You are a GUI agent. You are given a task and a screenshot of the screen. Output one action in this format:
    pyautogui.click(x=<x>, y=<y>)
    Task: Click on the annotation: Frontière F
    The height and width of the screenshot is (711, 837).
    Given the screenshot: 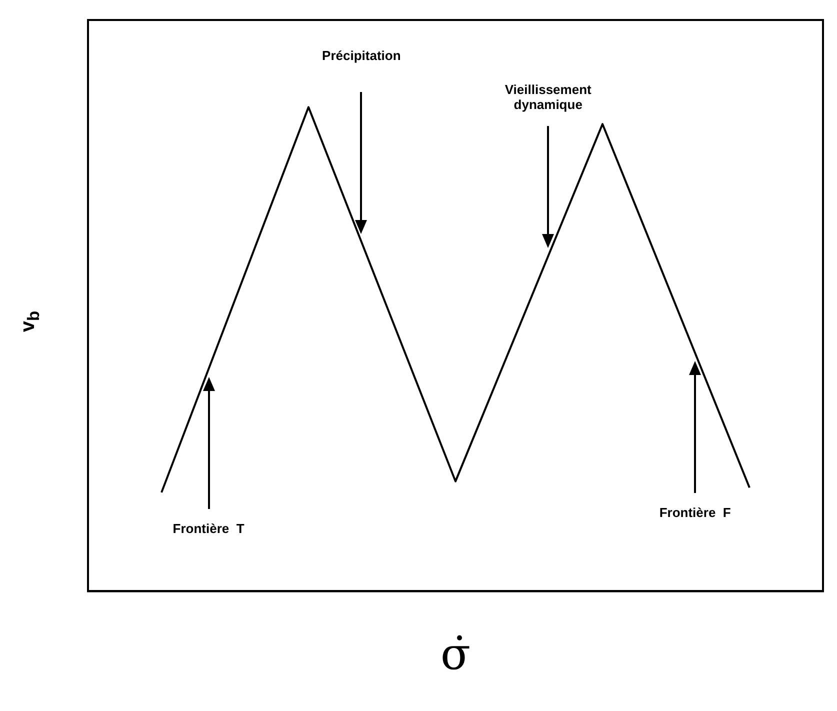 What is the action you would take?
    pyautogui.click(x=695, y=512)
    